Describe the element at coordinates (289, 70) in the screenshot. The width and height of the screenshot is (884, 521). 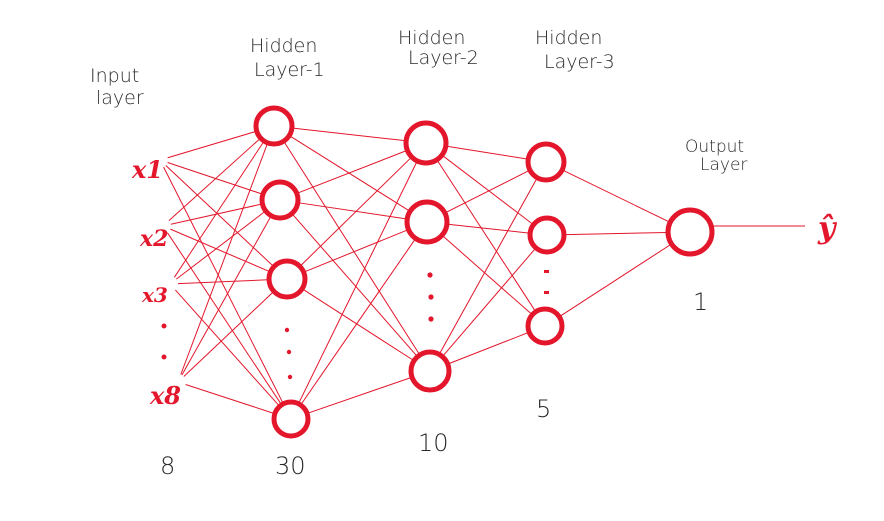
I see `layer-title-line: Layer-1` at that location.